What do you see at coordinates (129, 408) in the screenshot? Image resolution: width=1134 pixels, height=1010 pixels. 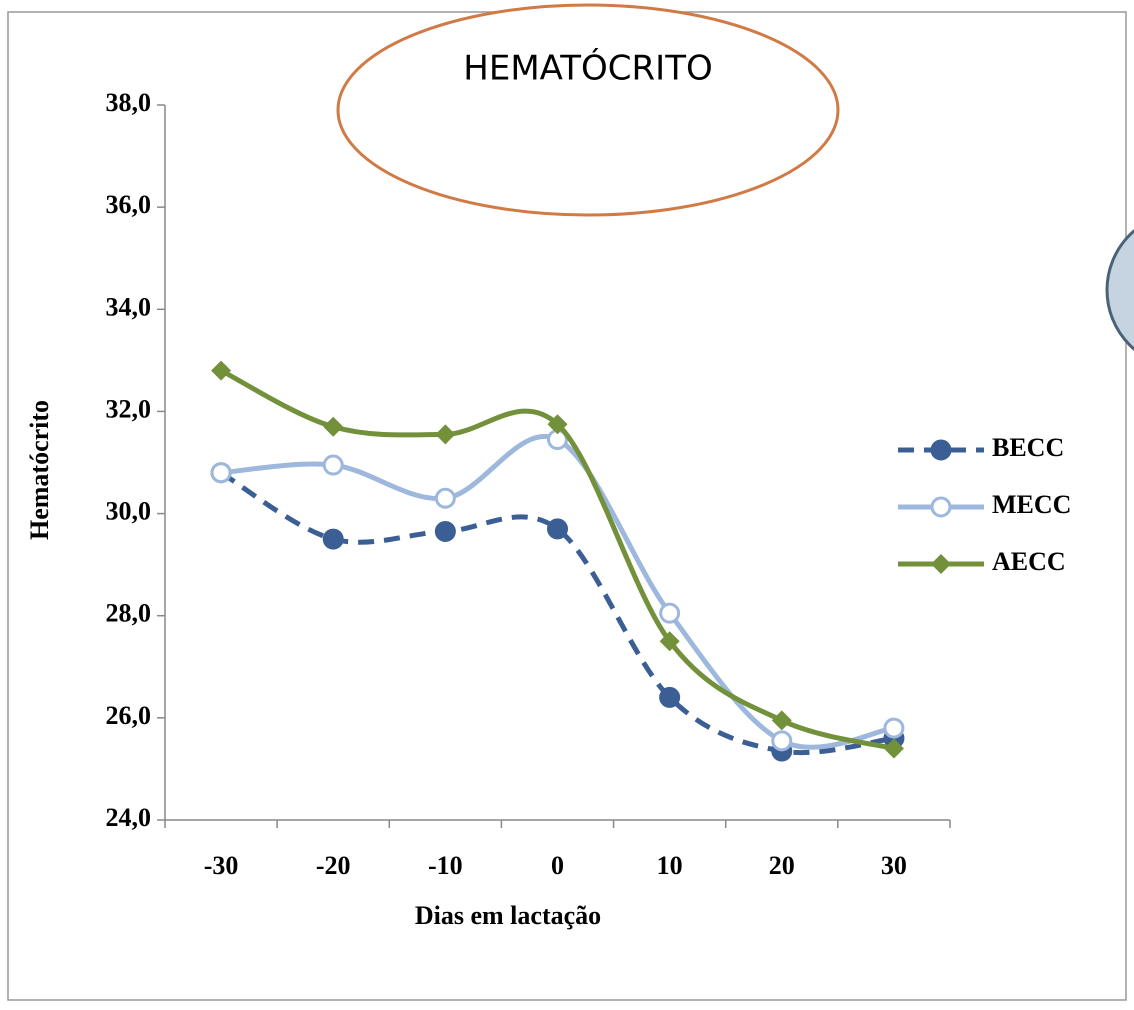 I see `y-tick-label: 32,0` at bounding box center [129, 408].